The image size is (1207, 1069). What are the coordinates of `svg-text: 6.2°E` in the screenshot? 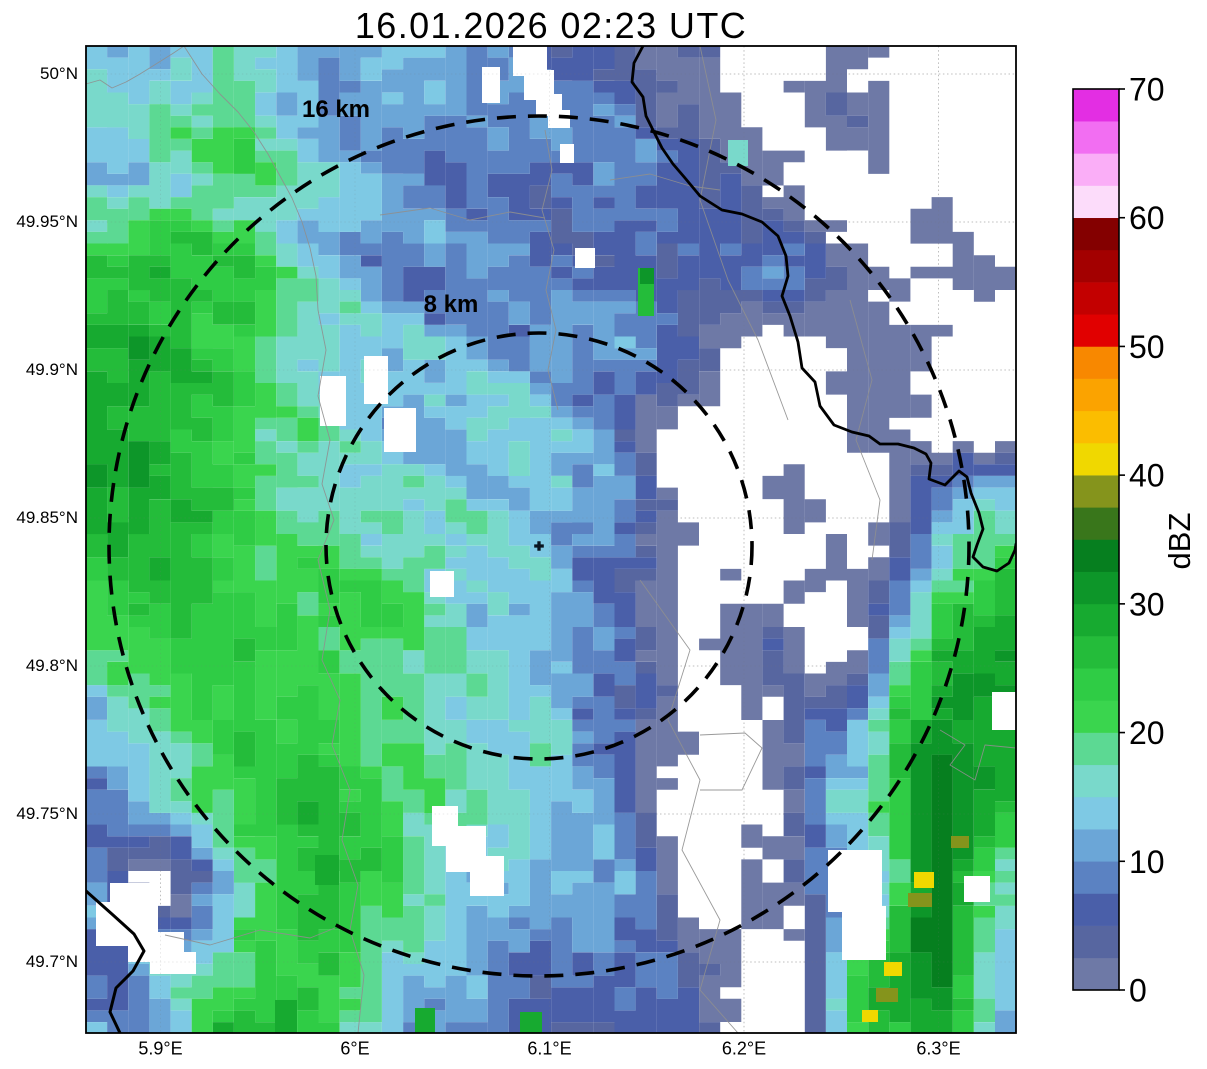 It's located at (744, 1049).